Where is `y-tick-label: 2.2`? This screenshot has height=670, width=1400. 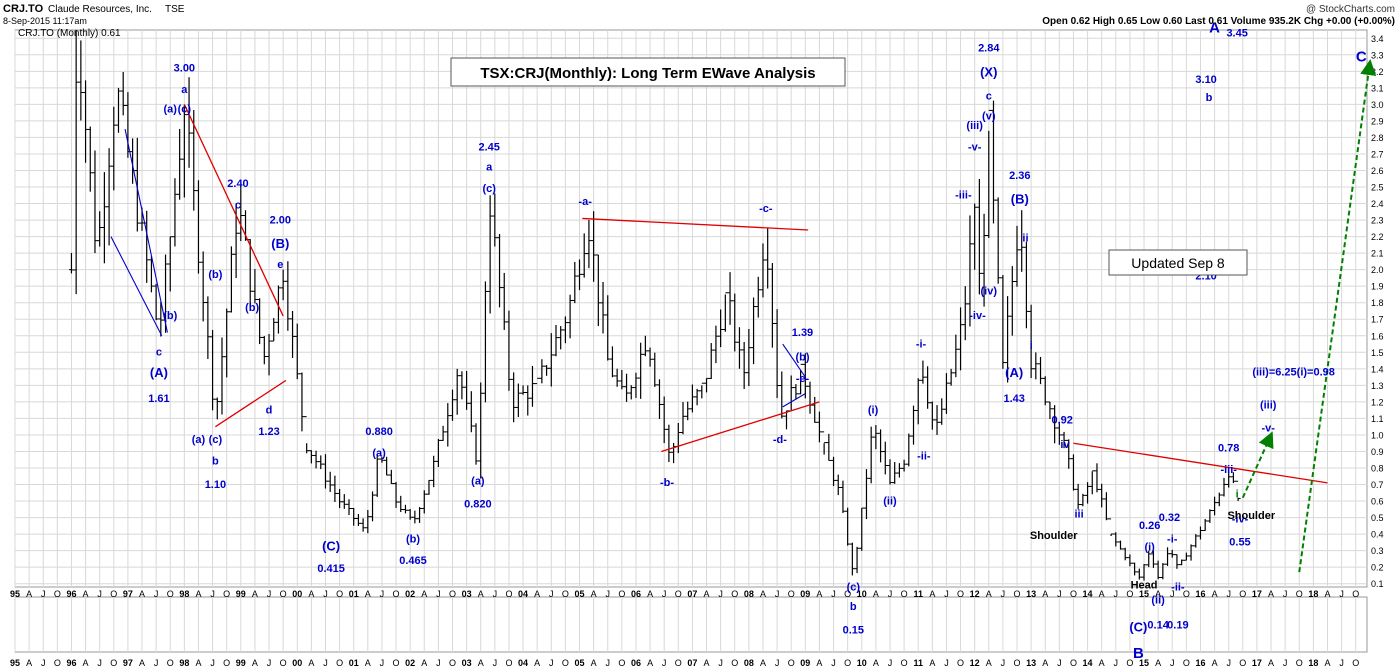
y-tick-label: 2.2 is located at coordinates (1377, 237).